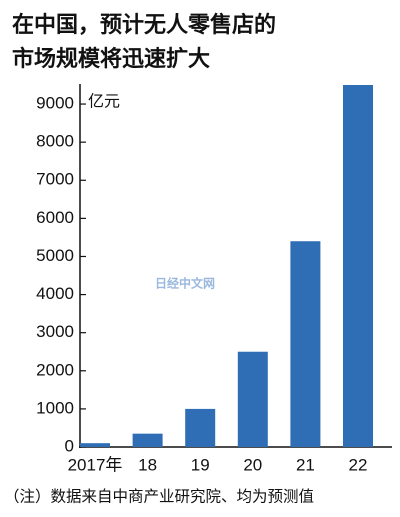 This screenshot has height=517, width=400. What do you see at coordinates (55, 179) in the screenshot?
I see `y-tick-label: 7000` at bounding box center [55, 179].